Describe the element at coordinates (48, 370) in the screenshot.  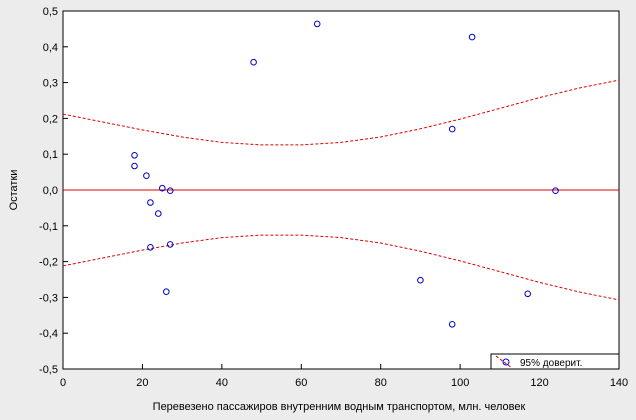
I see `y-tick-label: -0,5` at that location.